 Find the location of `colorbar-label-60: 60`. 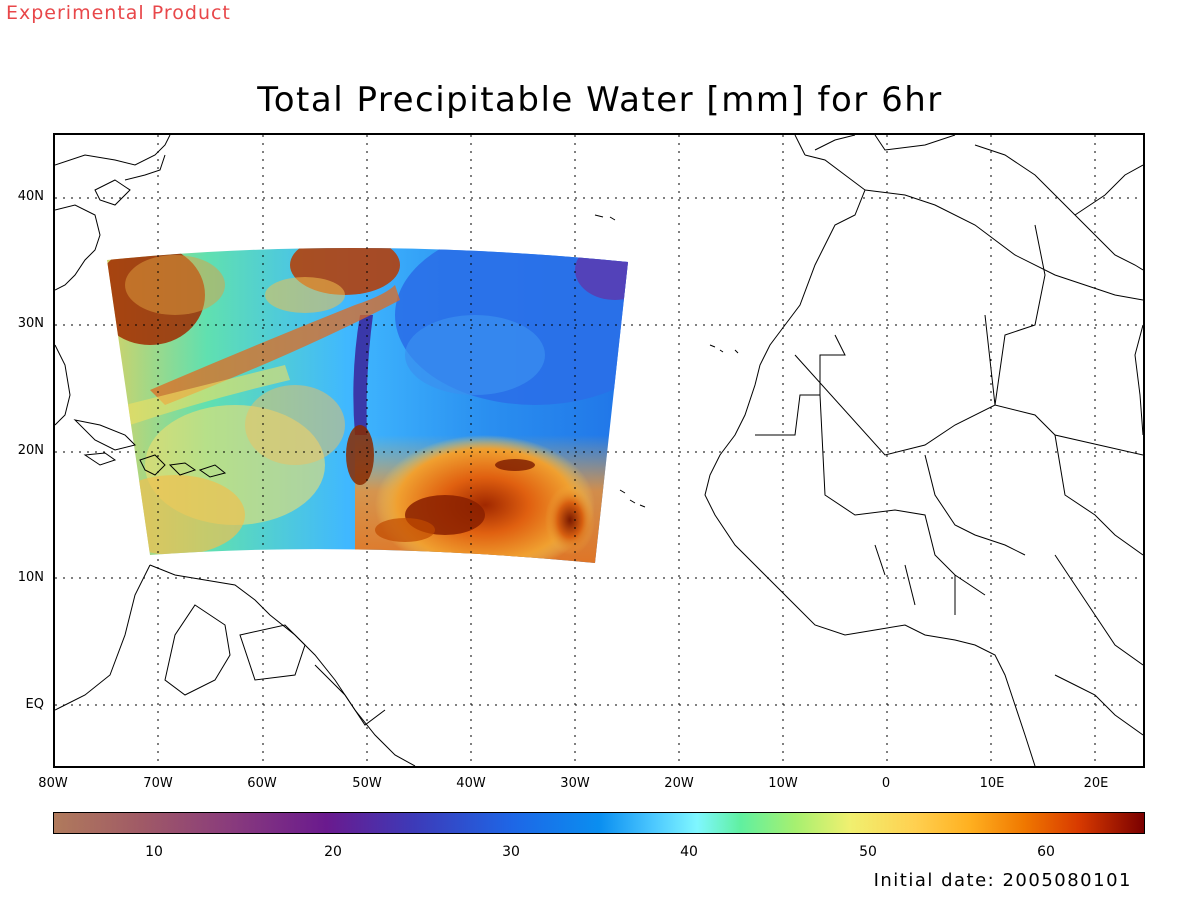

colorbar-label-60: 60 is located at coordinates (1046, 852).